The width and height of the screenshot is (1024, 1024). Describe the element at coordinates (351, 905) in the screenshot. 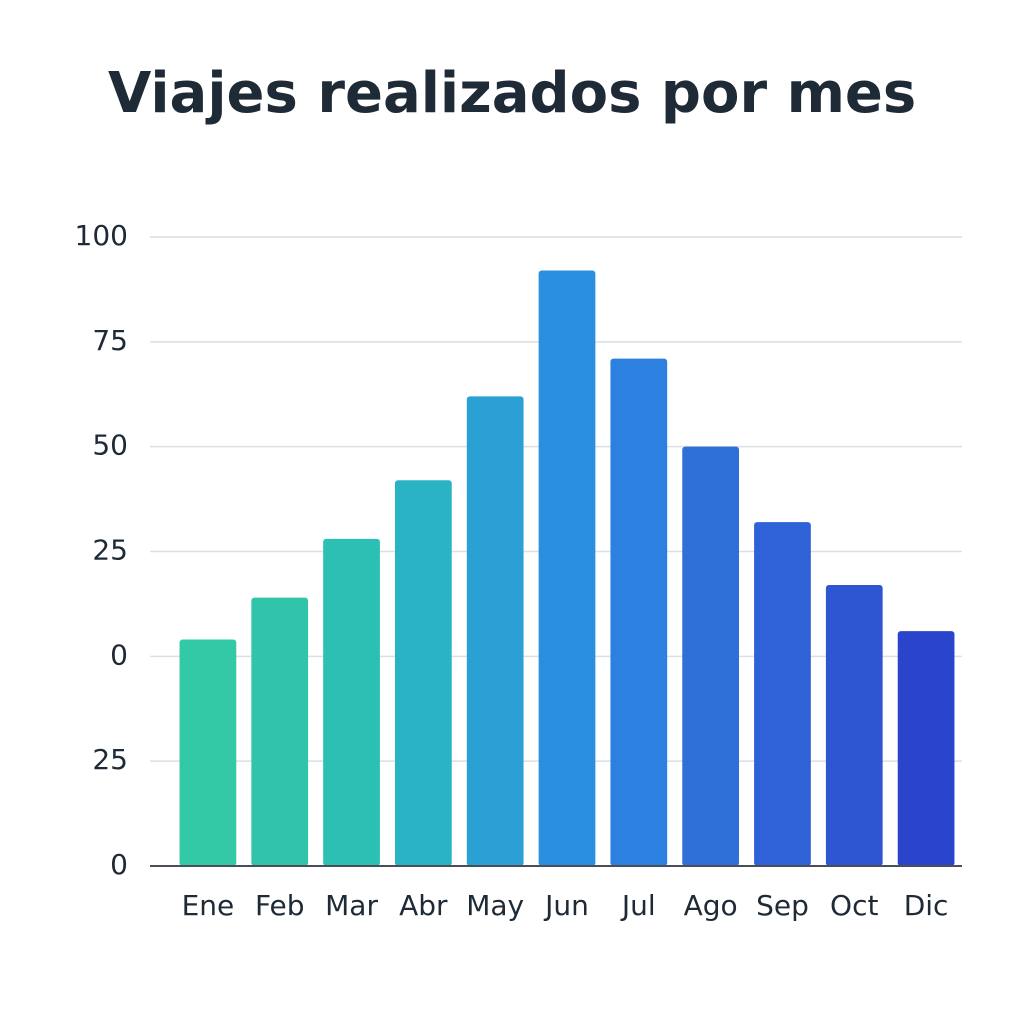

I see `x-tick-label: Mar` at that location.